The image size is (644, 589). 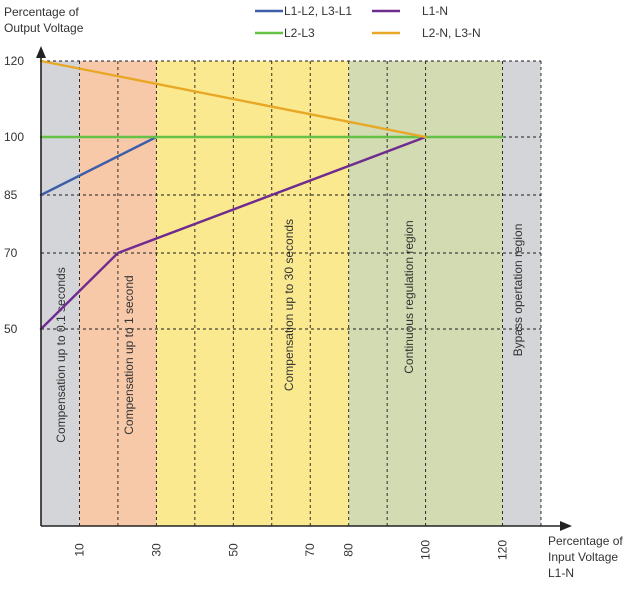 What do you see at coordinates (11, 329) in the screenshot?
I see `y-tick-label: 50` at bounding box center [11, 329].